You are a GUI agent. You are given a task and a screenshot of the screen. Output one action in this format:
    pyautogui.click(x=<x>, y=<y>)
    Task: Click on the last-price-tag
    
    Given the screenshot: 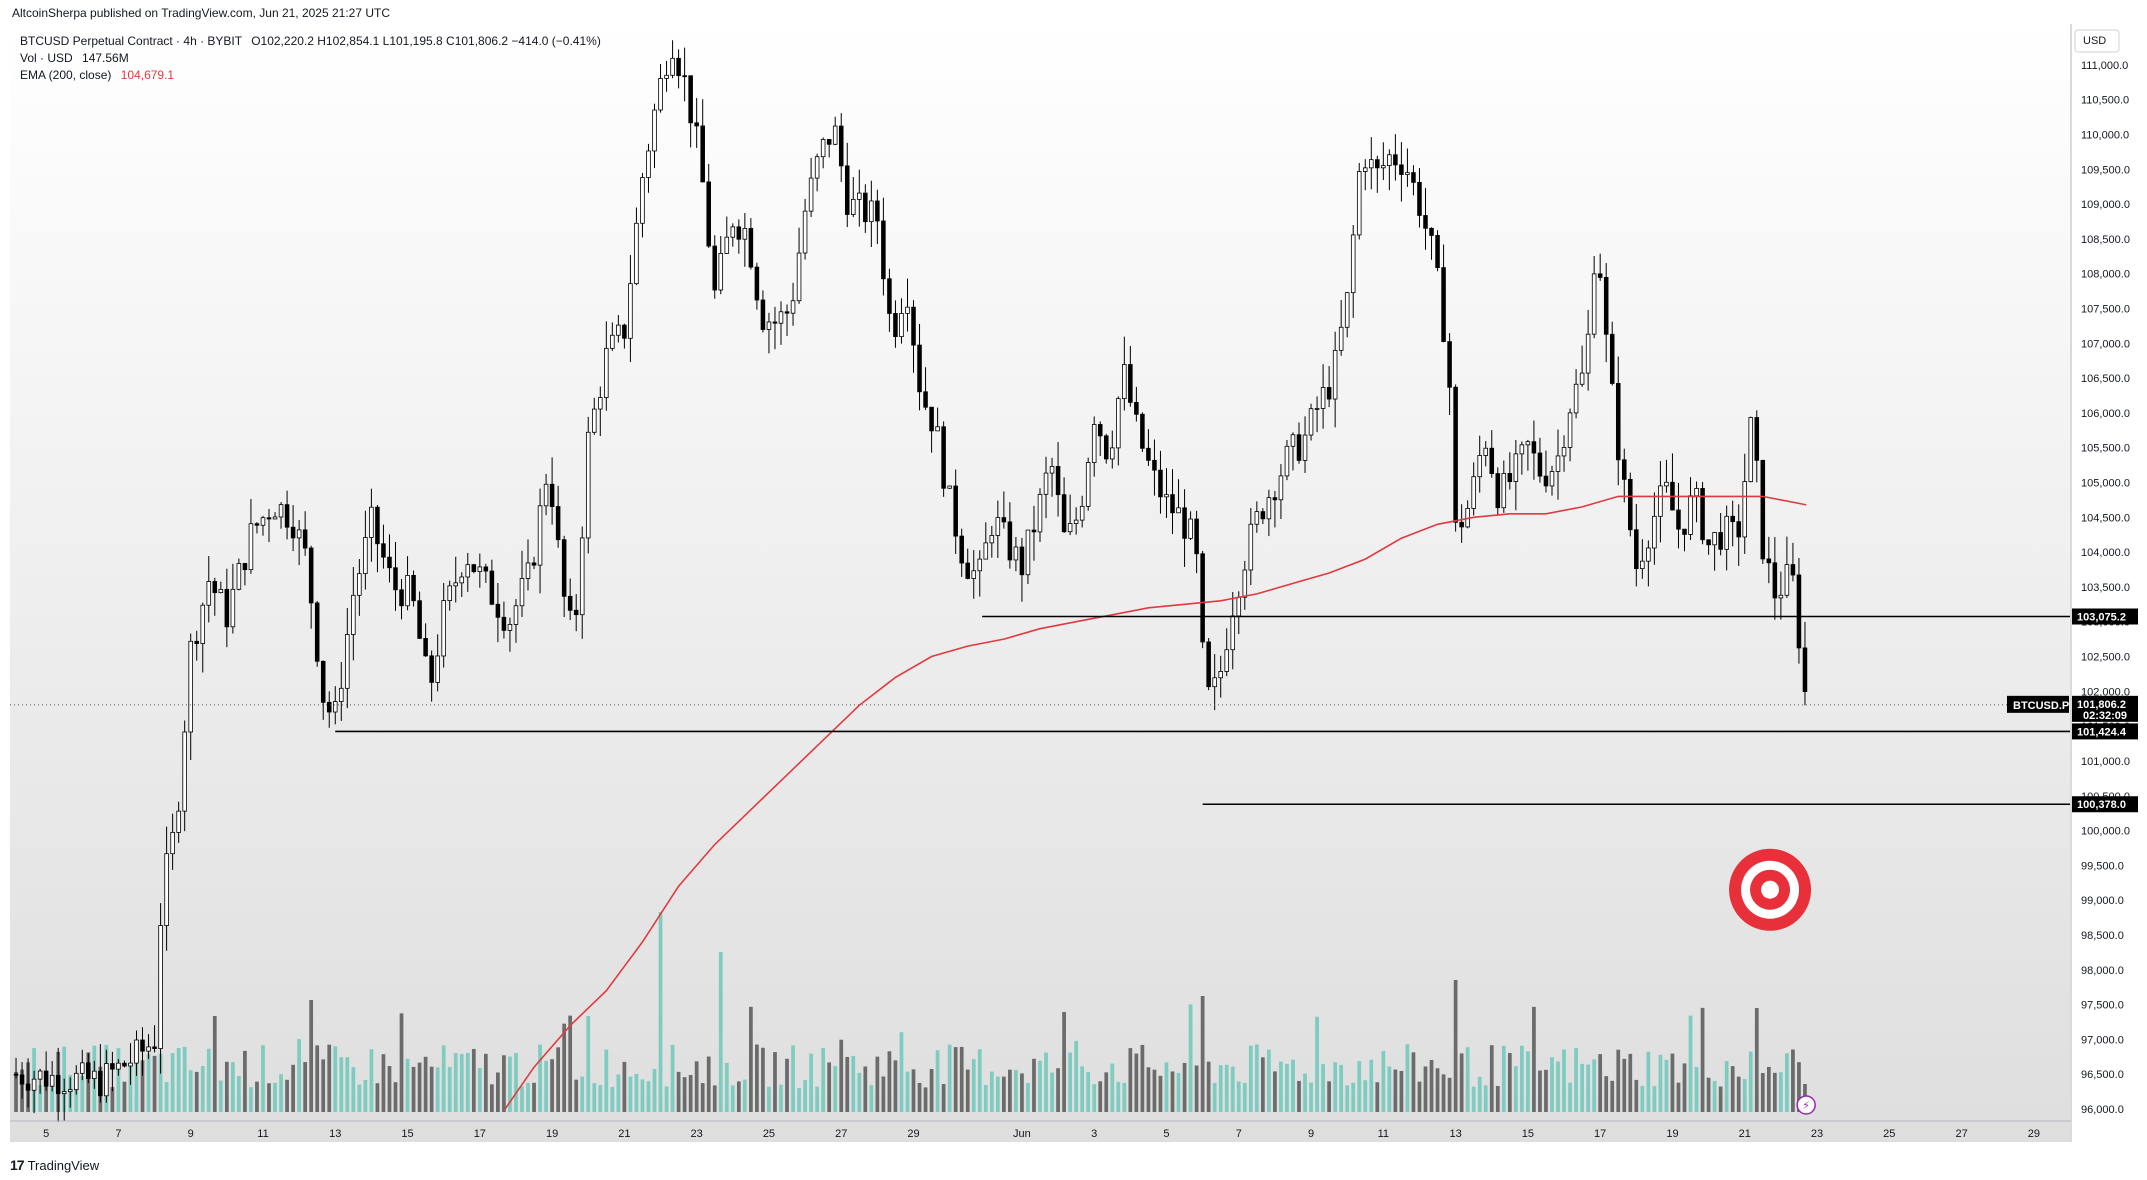 What is the action you would take?
    pyautogui.click(x=2105, y=708)
    